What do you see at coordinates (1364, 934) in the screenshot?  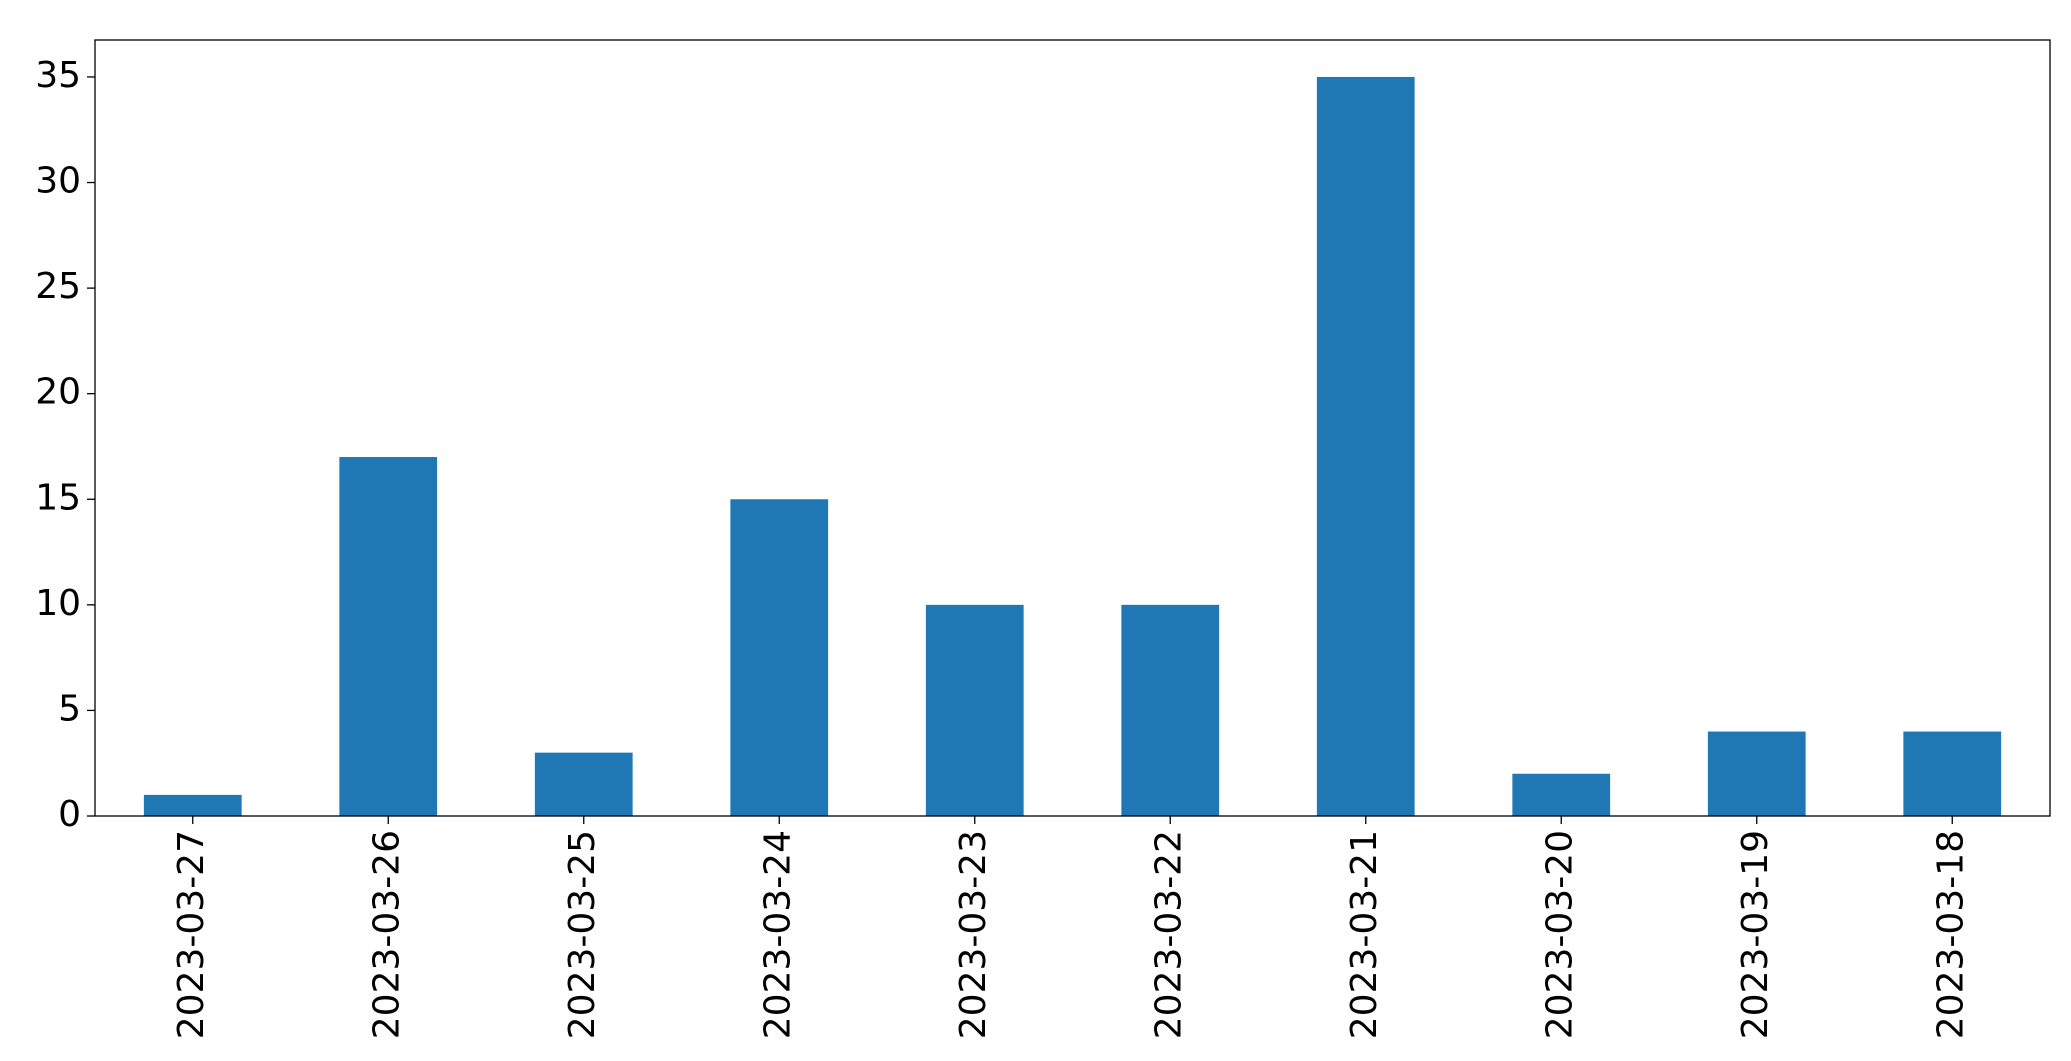 I see `x-tick-label: 2023-03-21` at bounding box center [1364, 934].